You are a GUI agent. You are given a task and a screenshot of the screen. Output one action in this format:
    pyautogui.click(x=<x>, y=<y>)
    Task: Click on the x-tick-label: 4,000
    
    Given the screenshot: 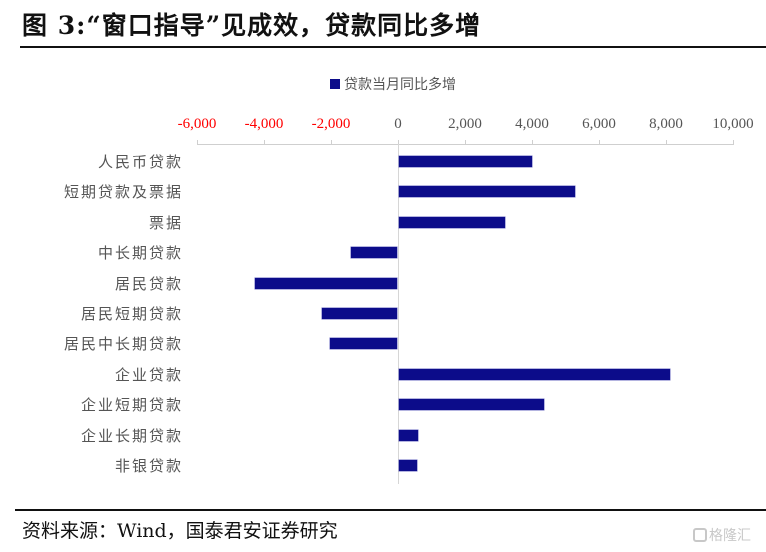 What is the action you would take?
    pyautogui.click(x=532, y=124)
    